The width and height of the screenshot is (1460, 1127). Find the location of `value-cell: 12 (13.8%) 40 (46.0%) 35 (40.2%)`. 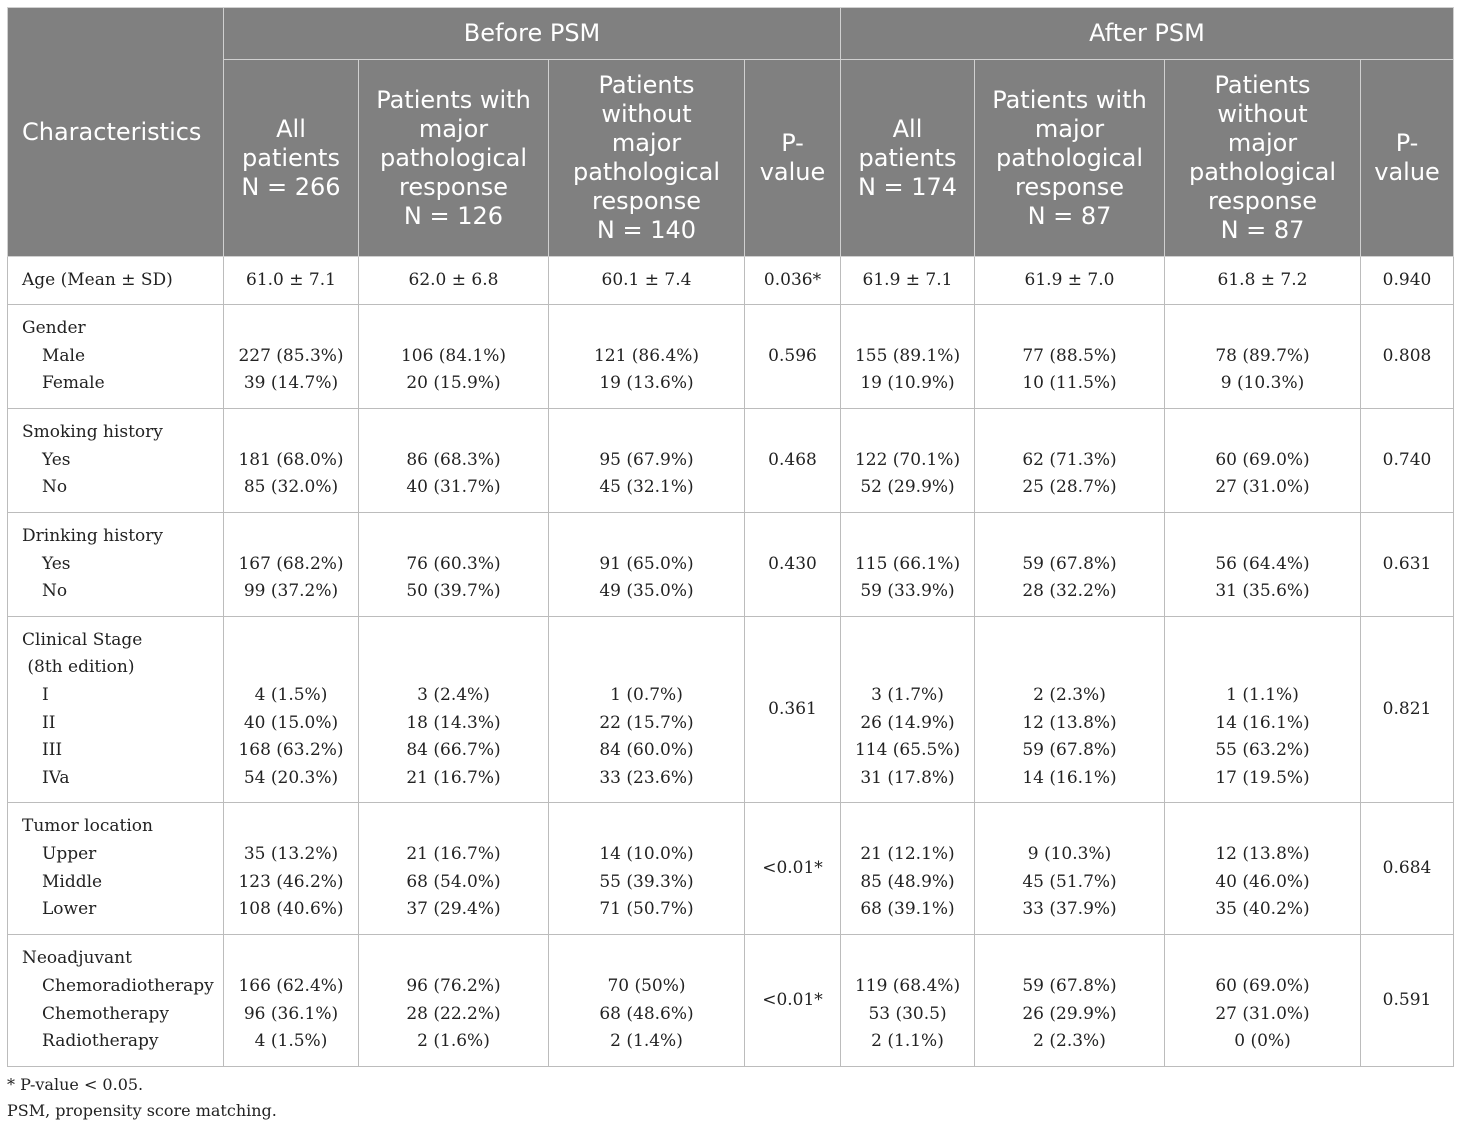

value-cell: 12 (13.8%) 40 (46.0%) 35 (40.2%) is located at coordinates (1263, 868).